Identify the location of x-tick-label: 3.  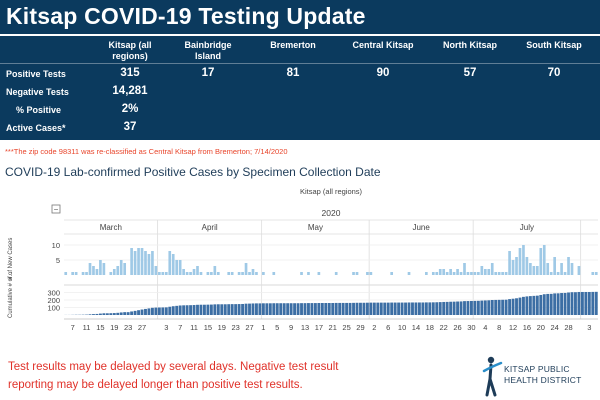
(589, 327).